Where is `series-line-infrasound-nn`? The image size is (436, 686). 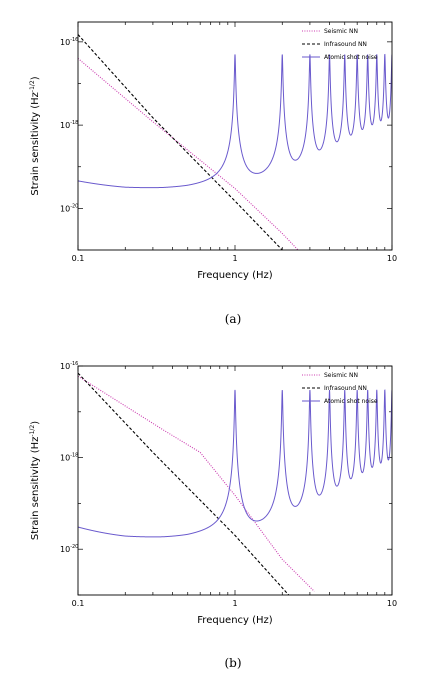 series-line-infrasound-nn is located at coordinates (180, 142).